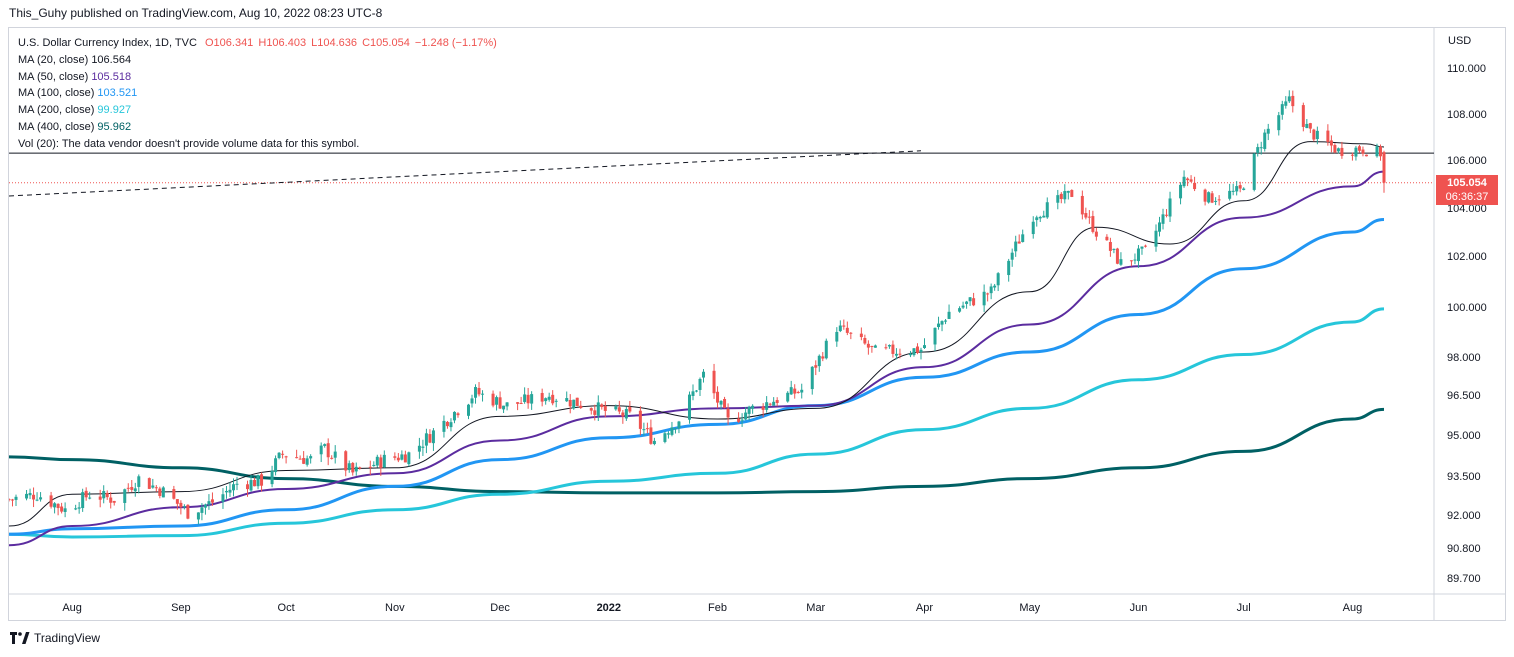 This screenshot has height=657, width=1514. I want to click on x-tick-label: Mar, so click(815, 608).